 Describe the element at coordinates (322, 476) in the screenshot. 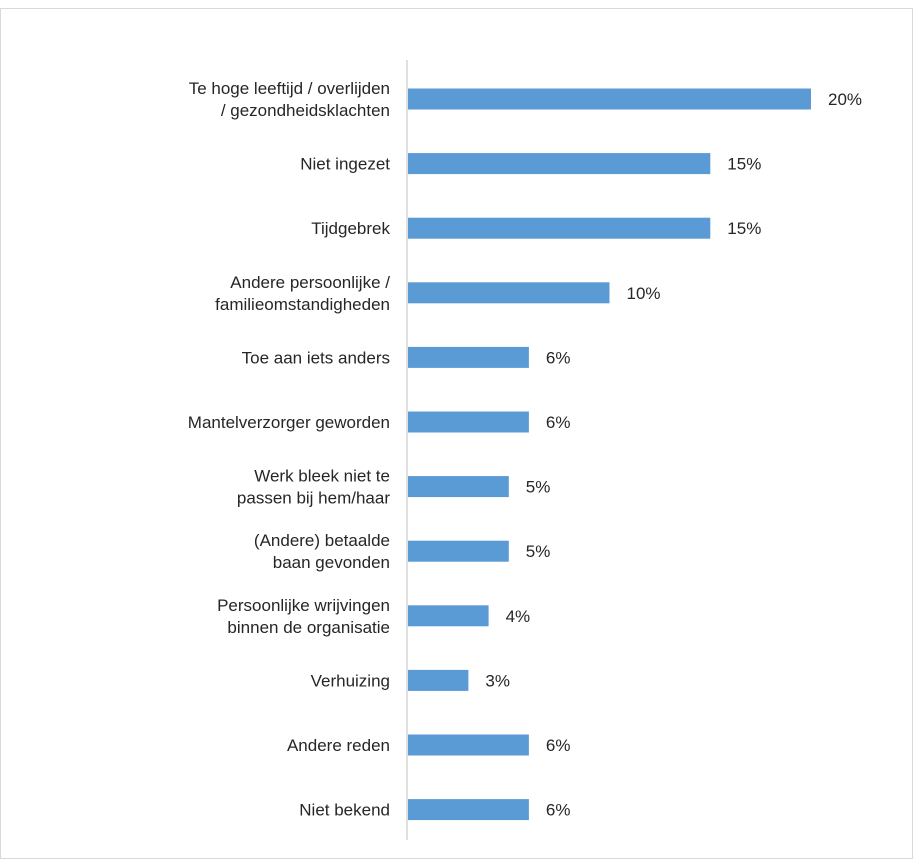

I see `category-label: Werk bleek niet te` at that location.